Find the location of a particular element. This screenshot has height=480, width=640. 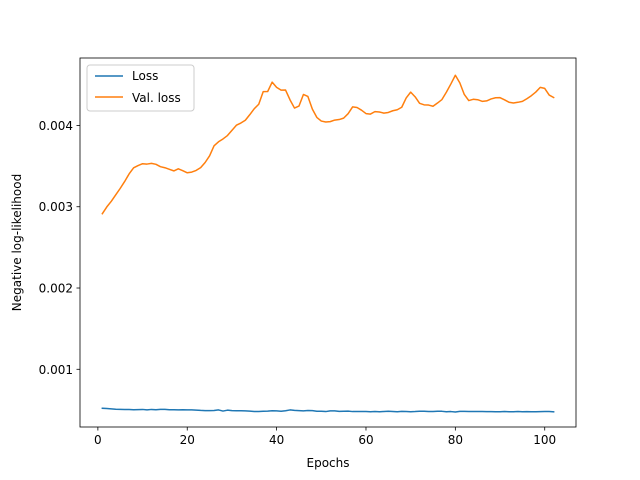

x-tick-label: 80 is located at coordinates (455, 440).